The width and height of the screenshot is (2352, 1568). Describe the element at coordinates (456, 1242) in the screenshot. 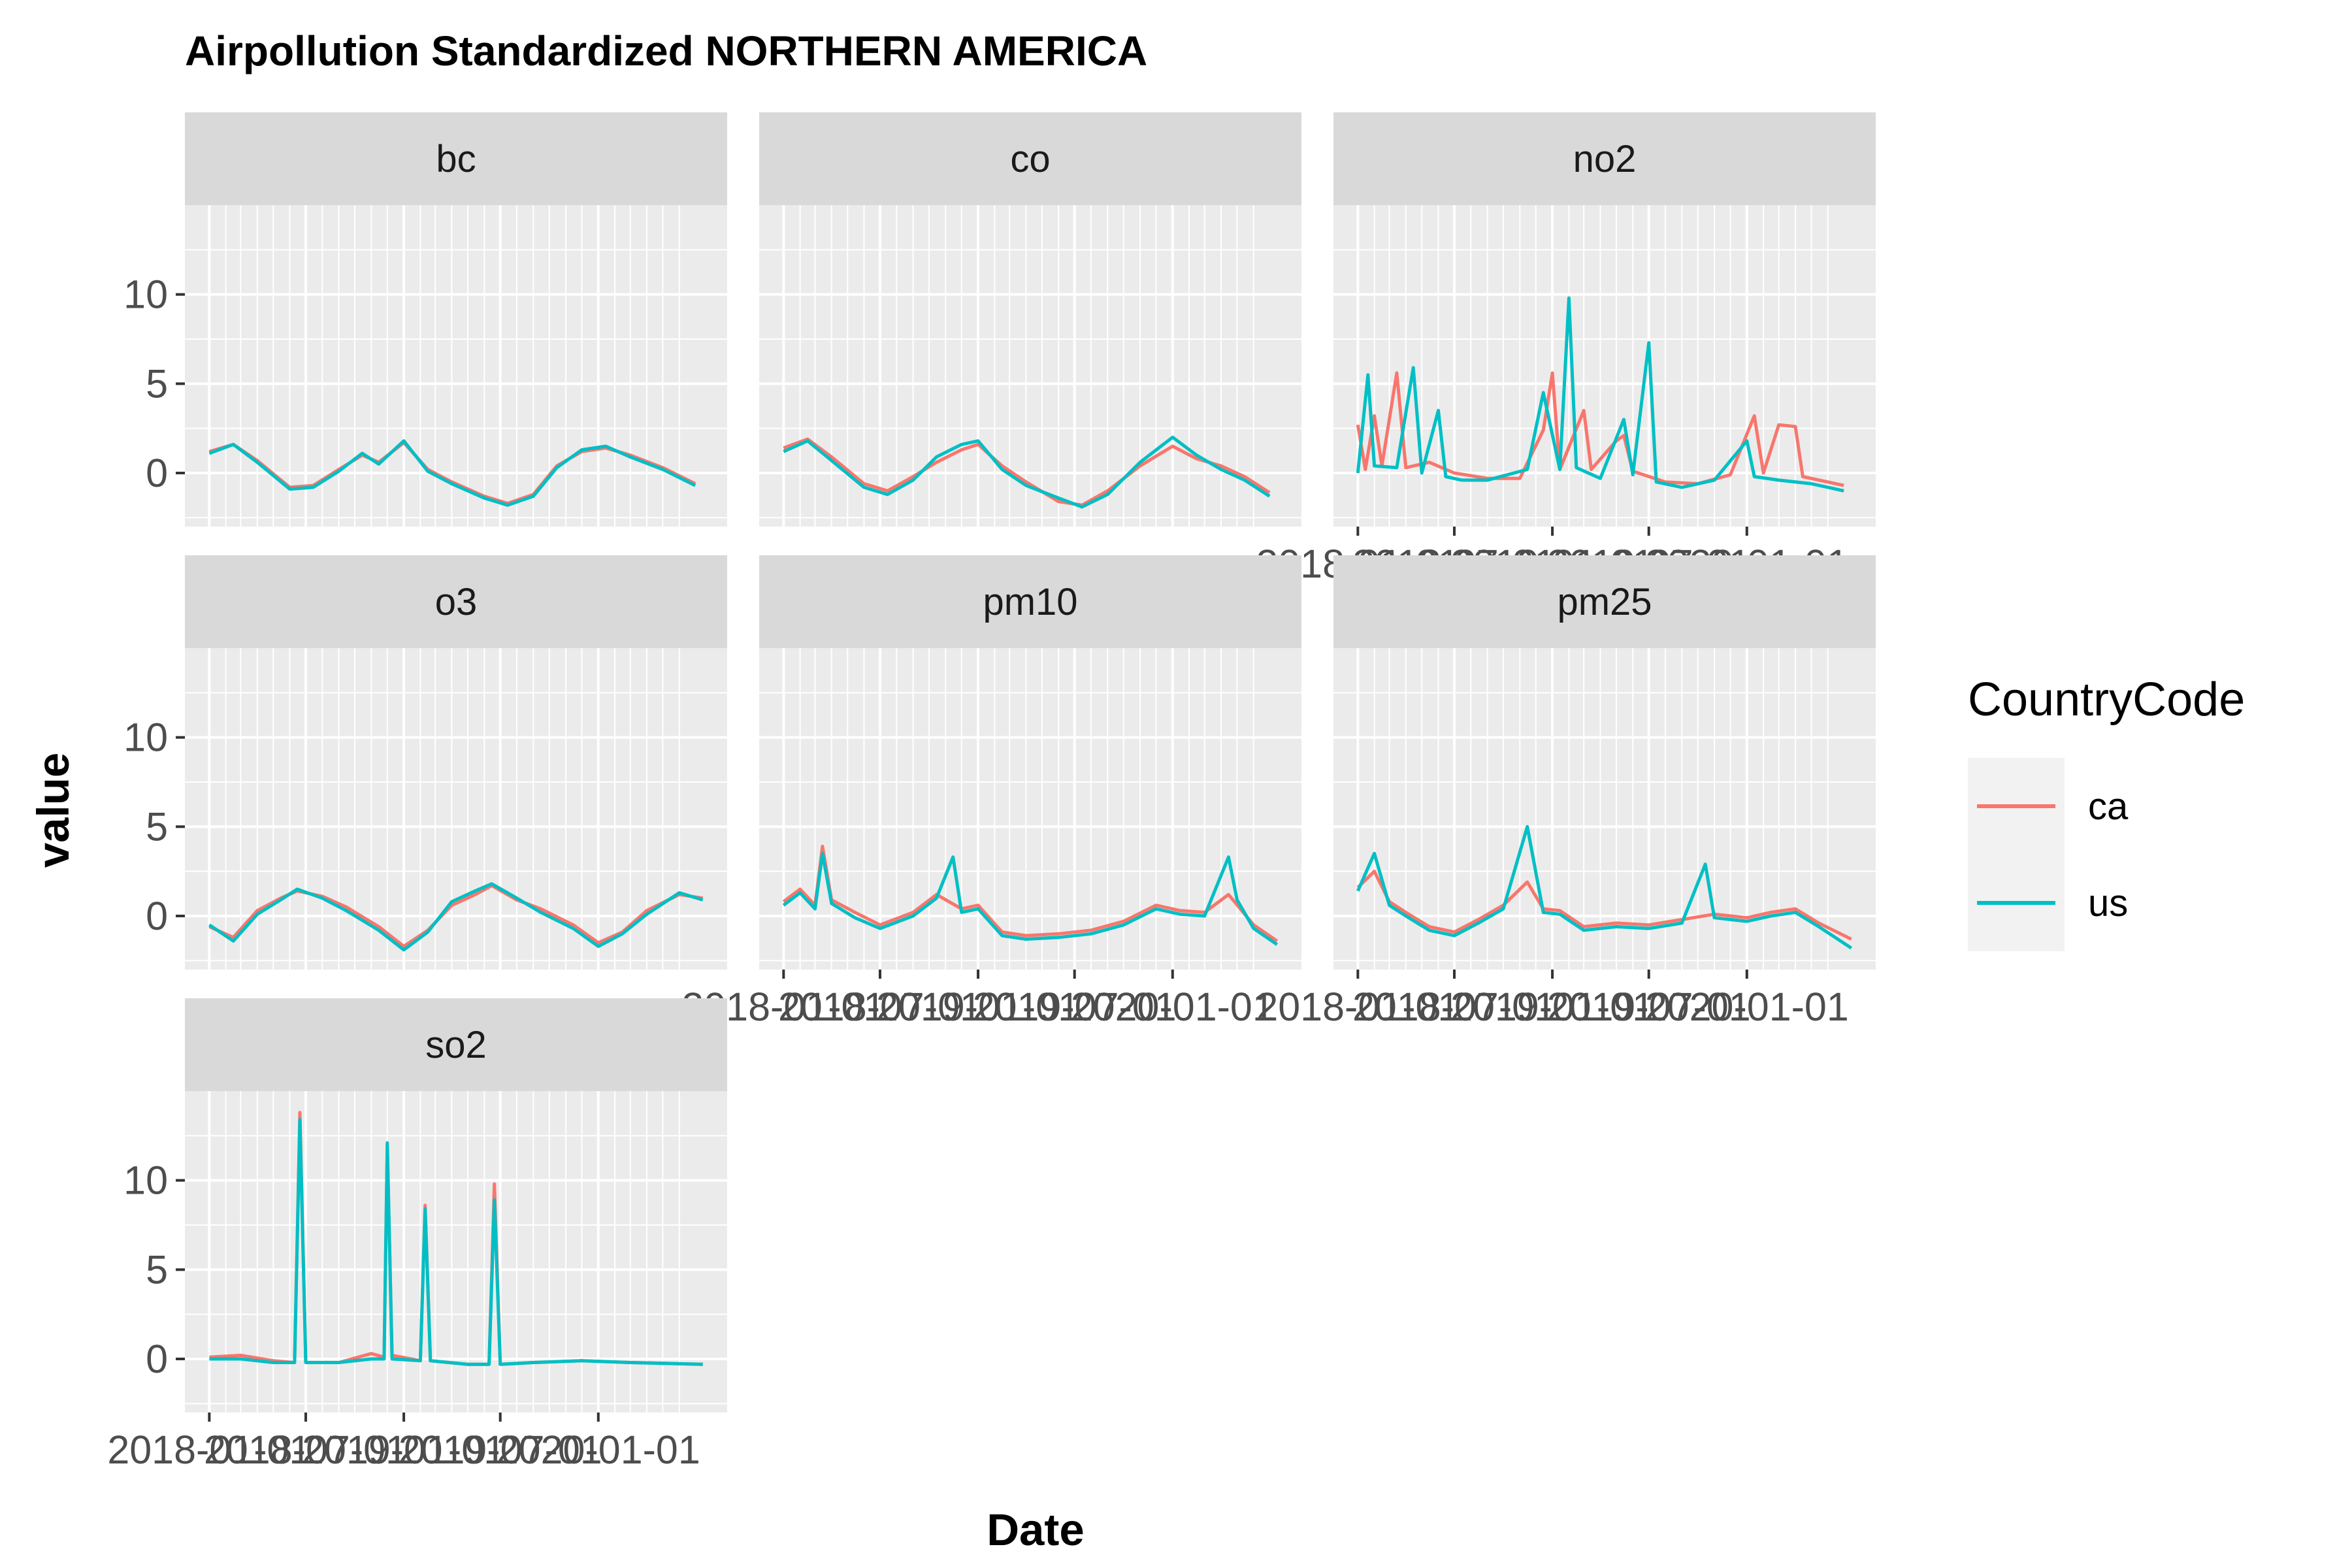

I see `series-line-so2-us` at that location.